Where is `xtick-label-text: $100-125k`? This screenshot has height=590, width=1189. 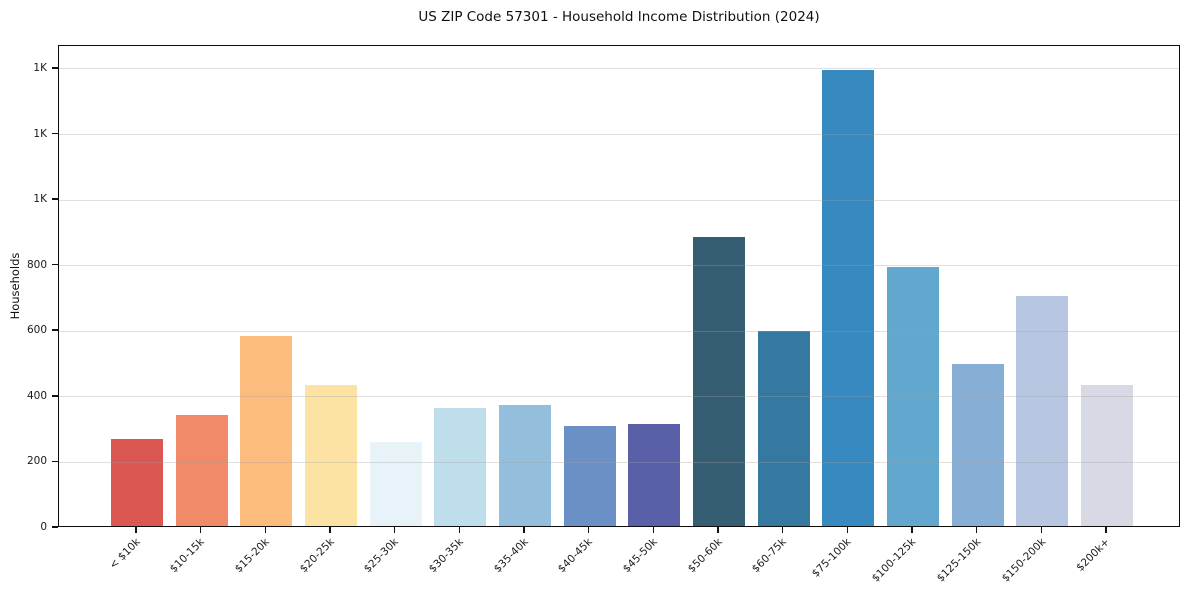 xtick-label-text: $100-125k is located at coordinates (894, 560).